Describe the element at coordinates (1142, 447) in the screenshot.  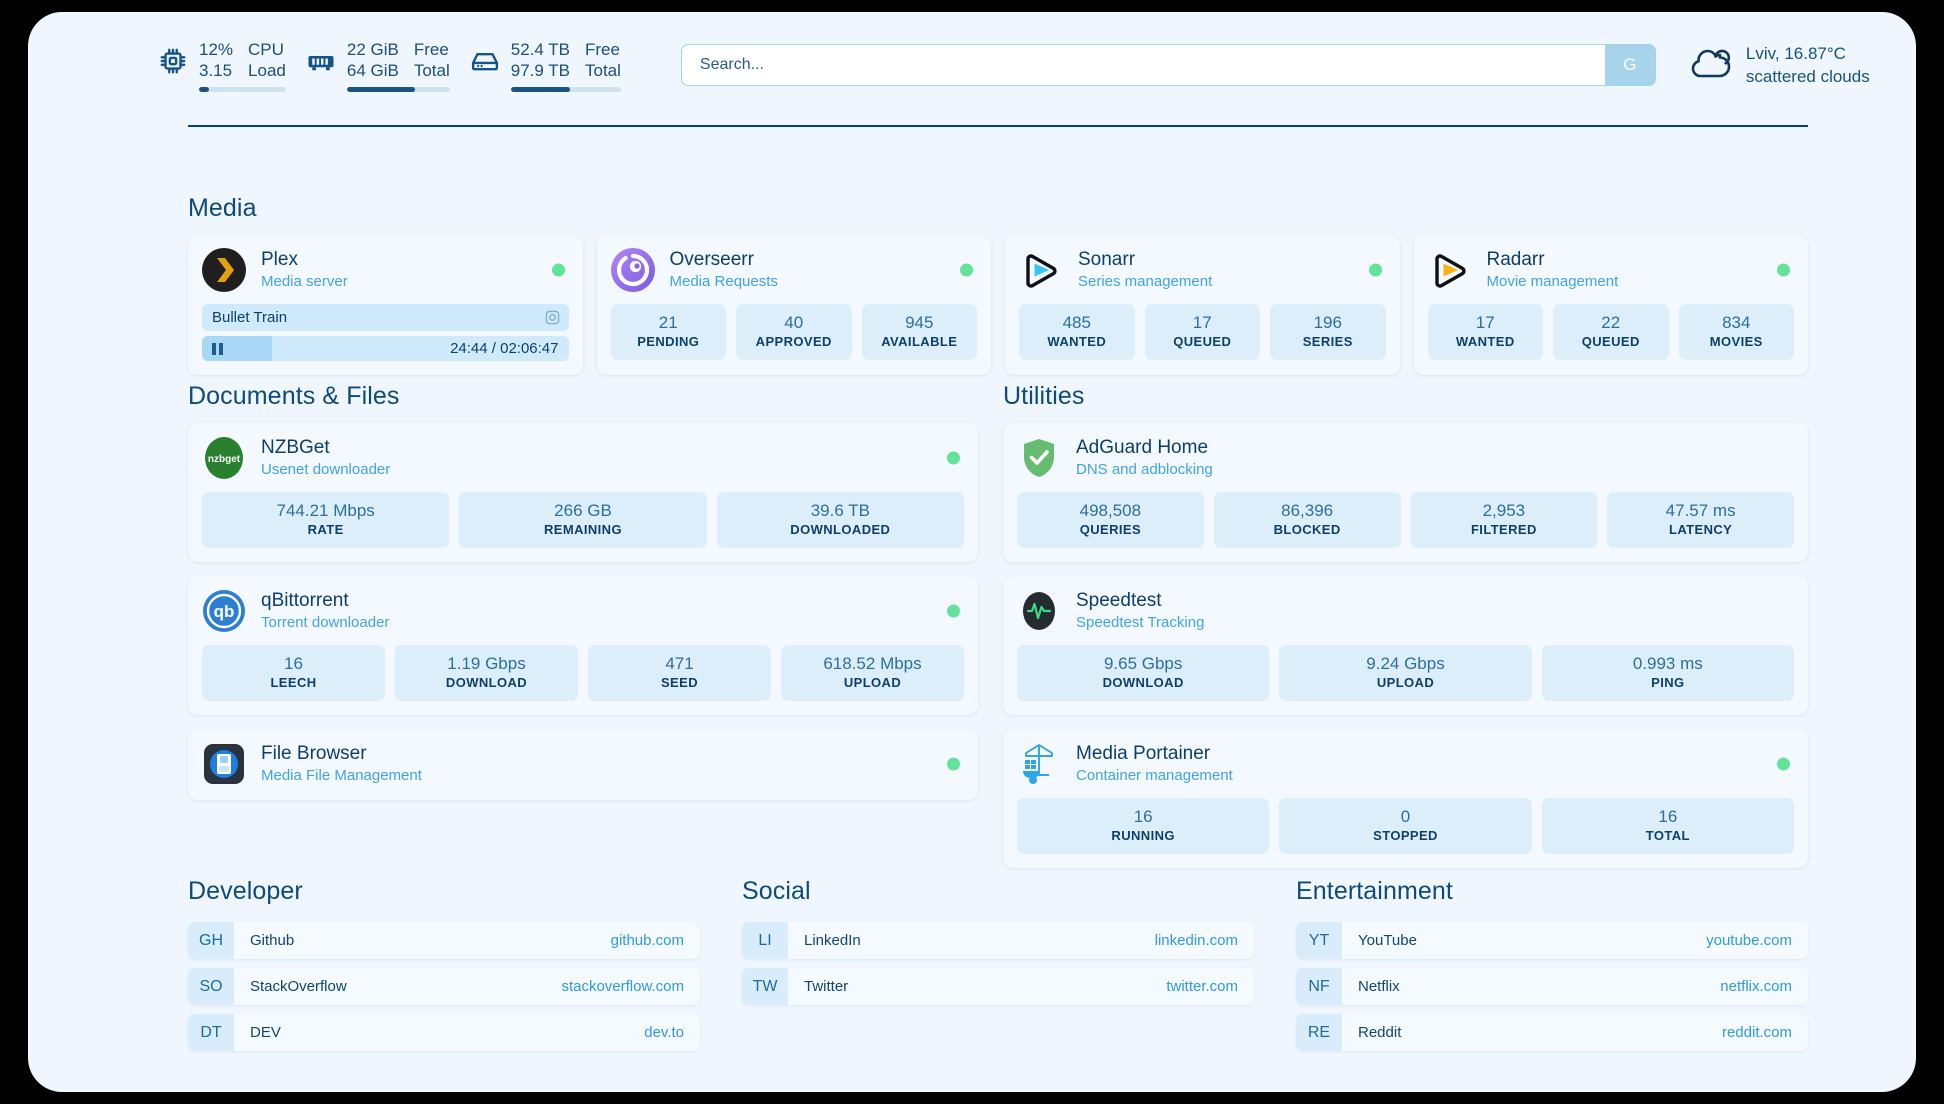
I see `card-title: AdGuard Home` at that location.